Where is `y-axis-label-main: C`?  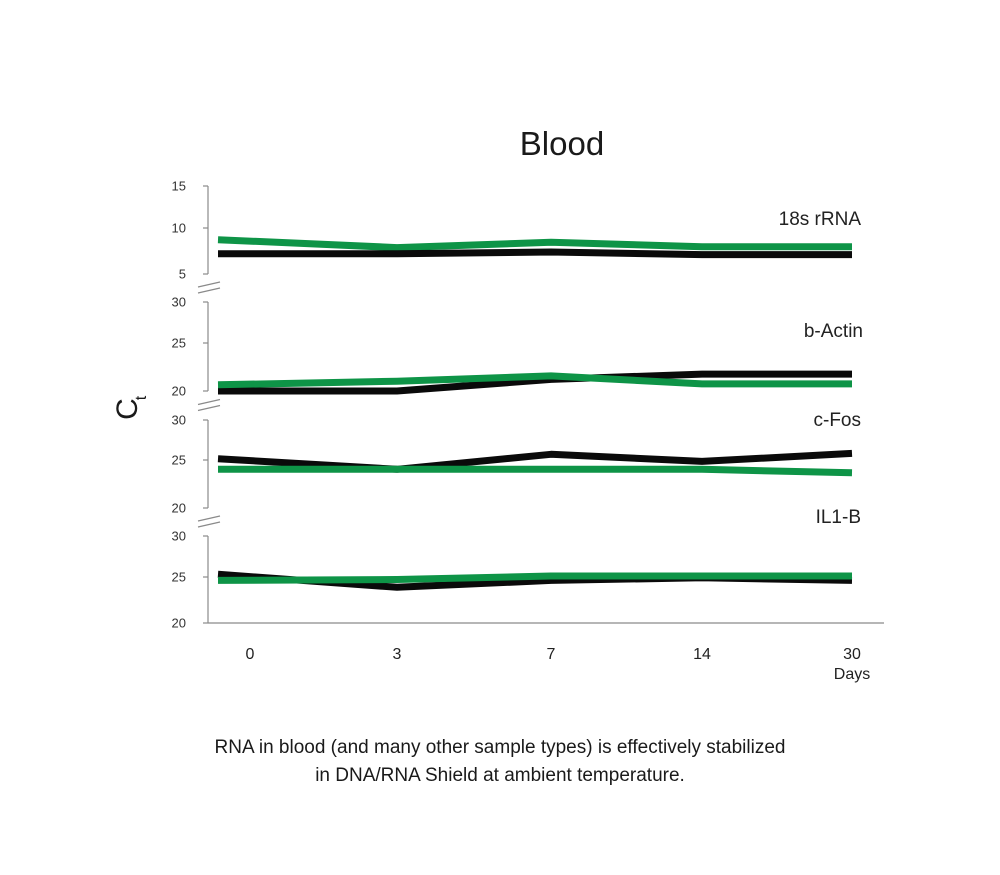
y-axis-label-main: C is located at coordinates (127, 409).